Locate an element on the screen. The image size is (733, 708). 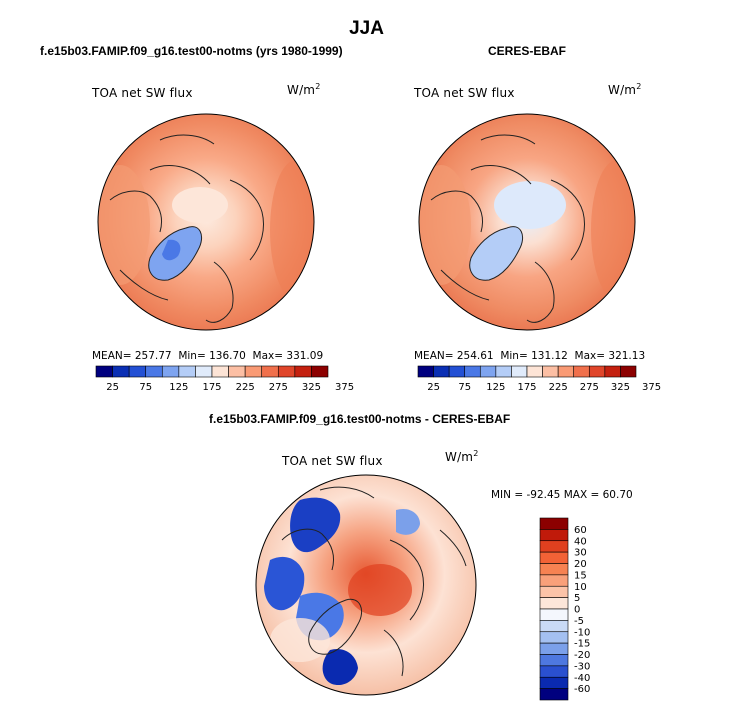
panel-3-colorbar-tick-label: 30 is located at coordinates (580, 553).